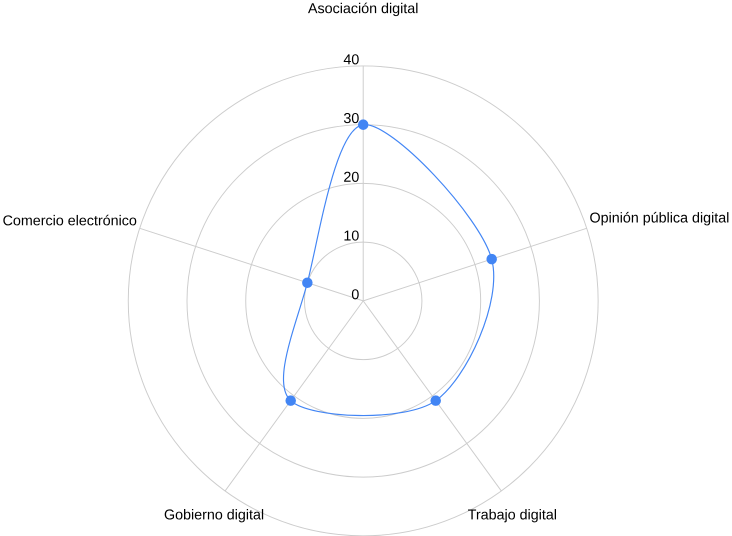 The width and height of the screenshot is (732, 536). Describe the element at coordinates (351, 177) in the screenshot. I see `y-tick-label: 20` at that location.